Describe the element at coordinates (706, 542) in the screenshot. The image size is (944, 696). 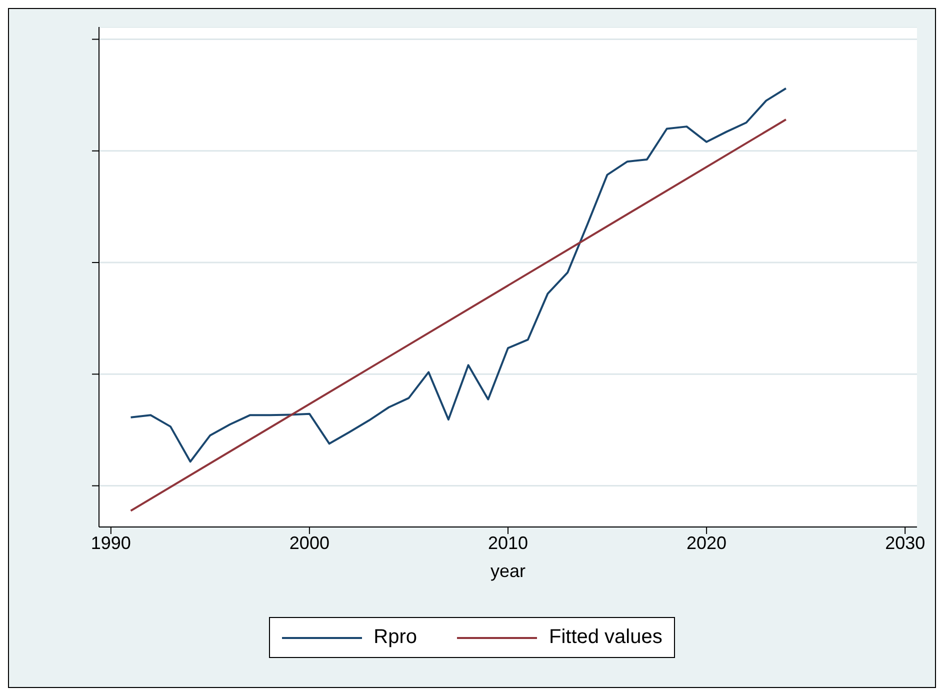
I see `x-tick-label: 2020` at that location.